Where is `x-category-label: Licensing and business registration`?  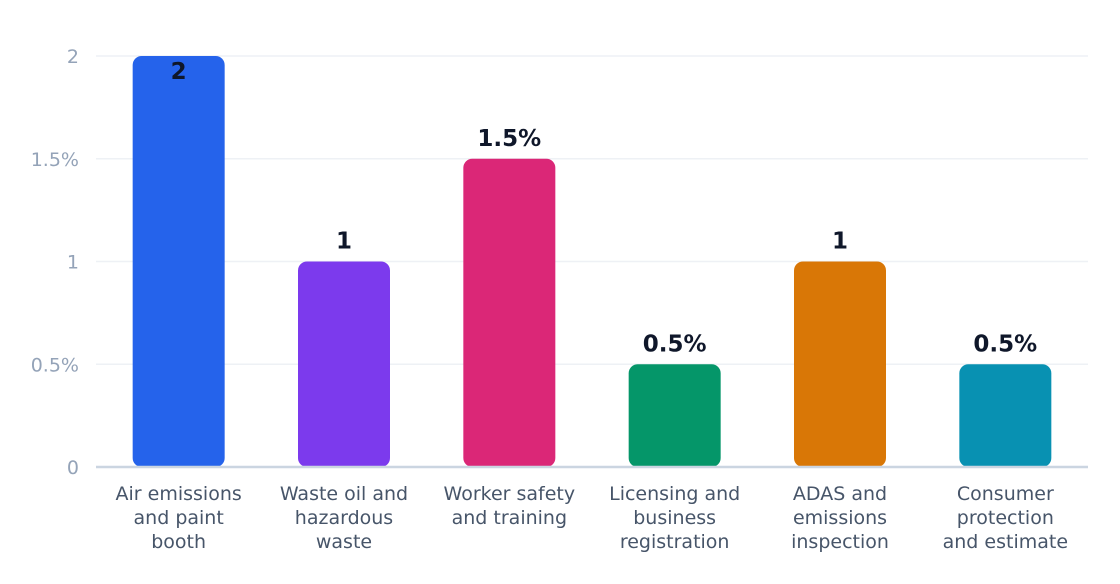
x-category-label: Licensing and business registration is located at coordinates (674, 518).